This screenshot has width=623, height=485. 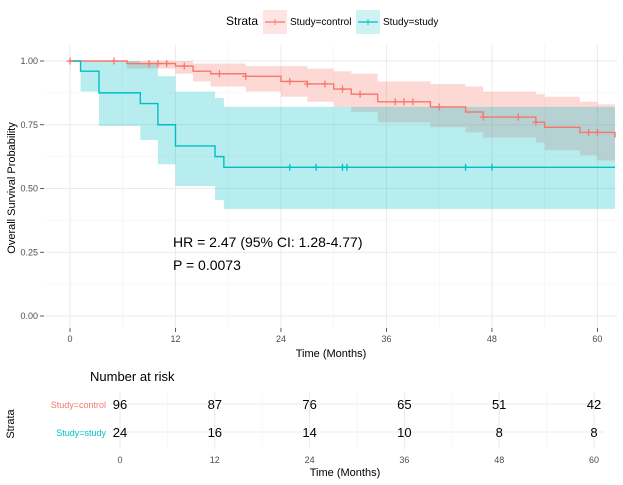 What do you see at coordinates (29, 316) in the screenshot?
I see `y-tick-label: 0.00` at bounding box center [29, 316].